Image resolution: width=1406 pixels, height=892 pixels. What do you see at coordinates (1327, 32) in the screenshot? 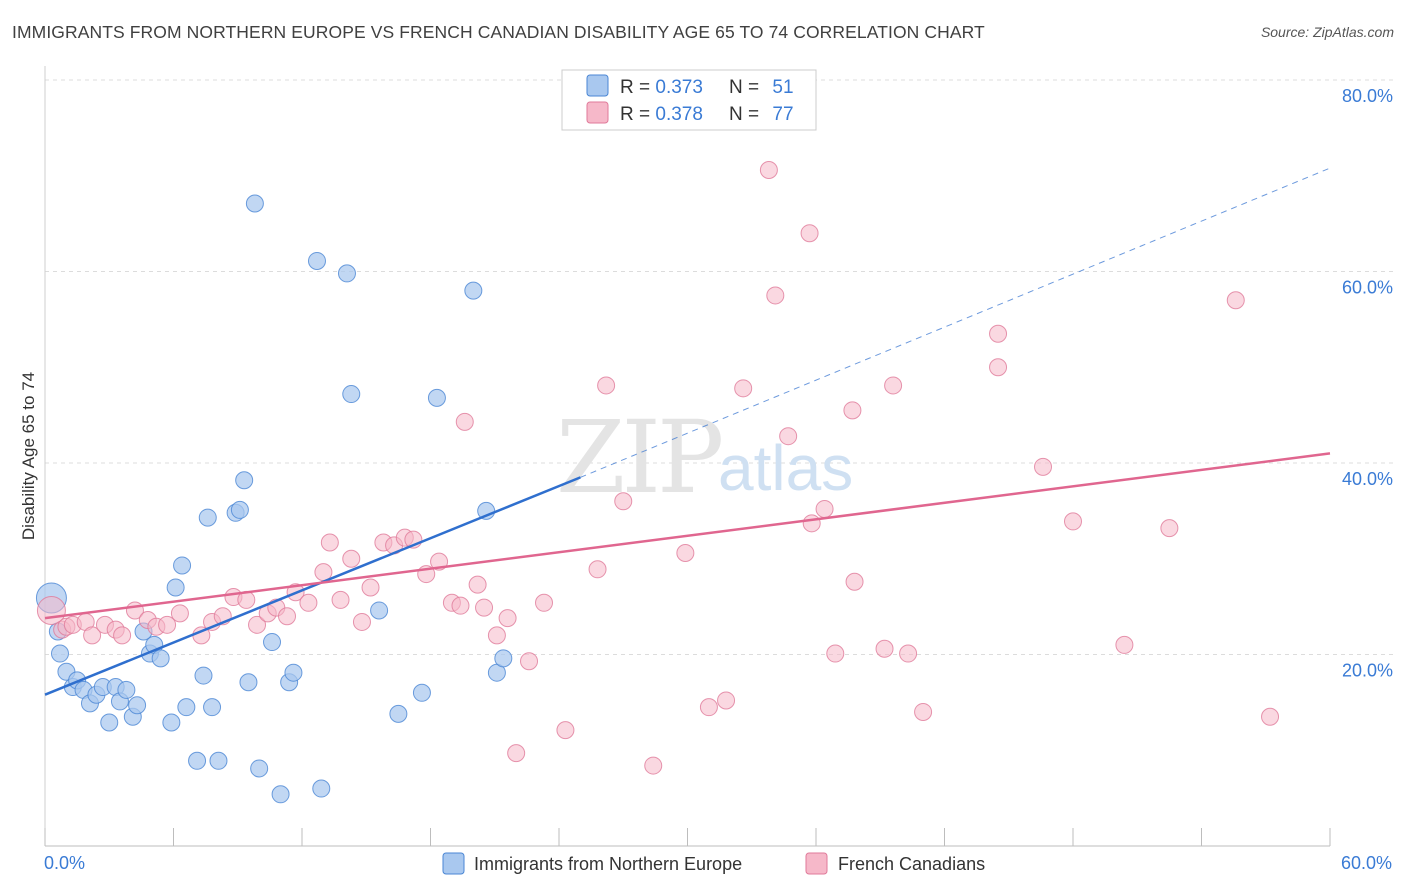
I see `source-label: Source: ZipAtlas.com` at bounding box center [1327, 32].